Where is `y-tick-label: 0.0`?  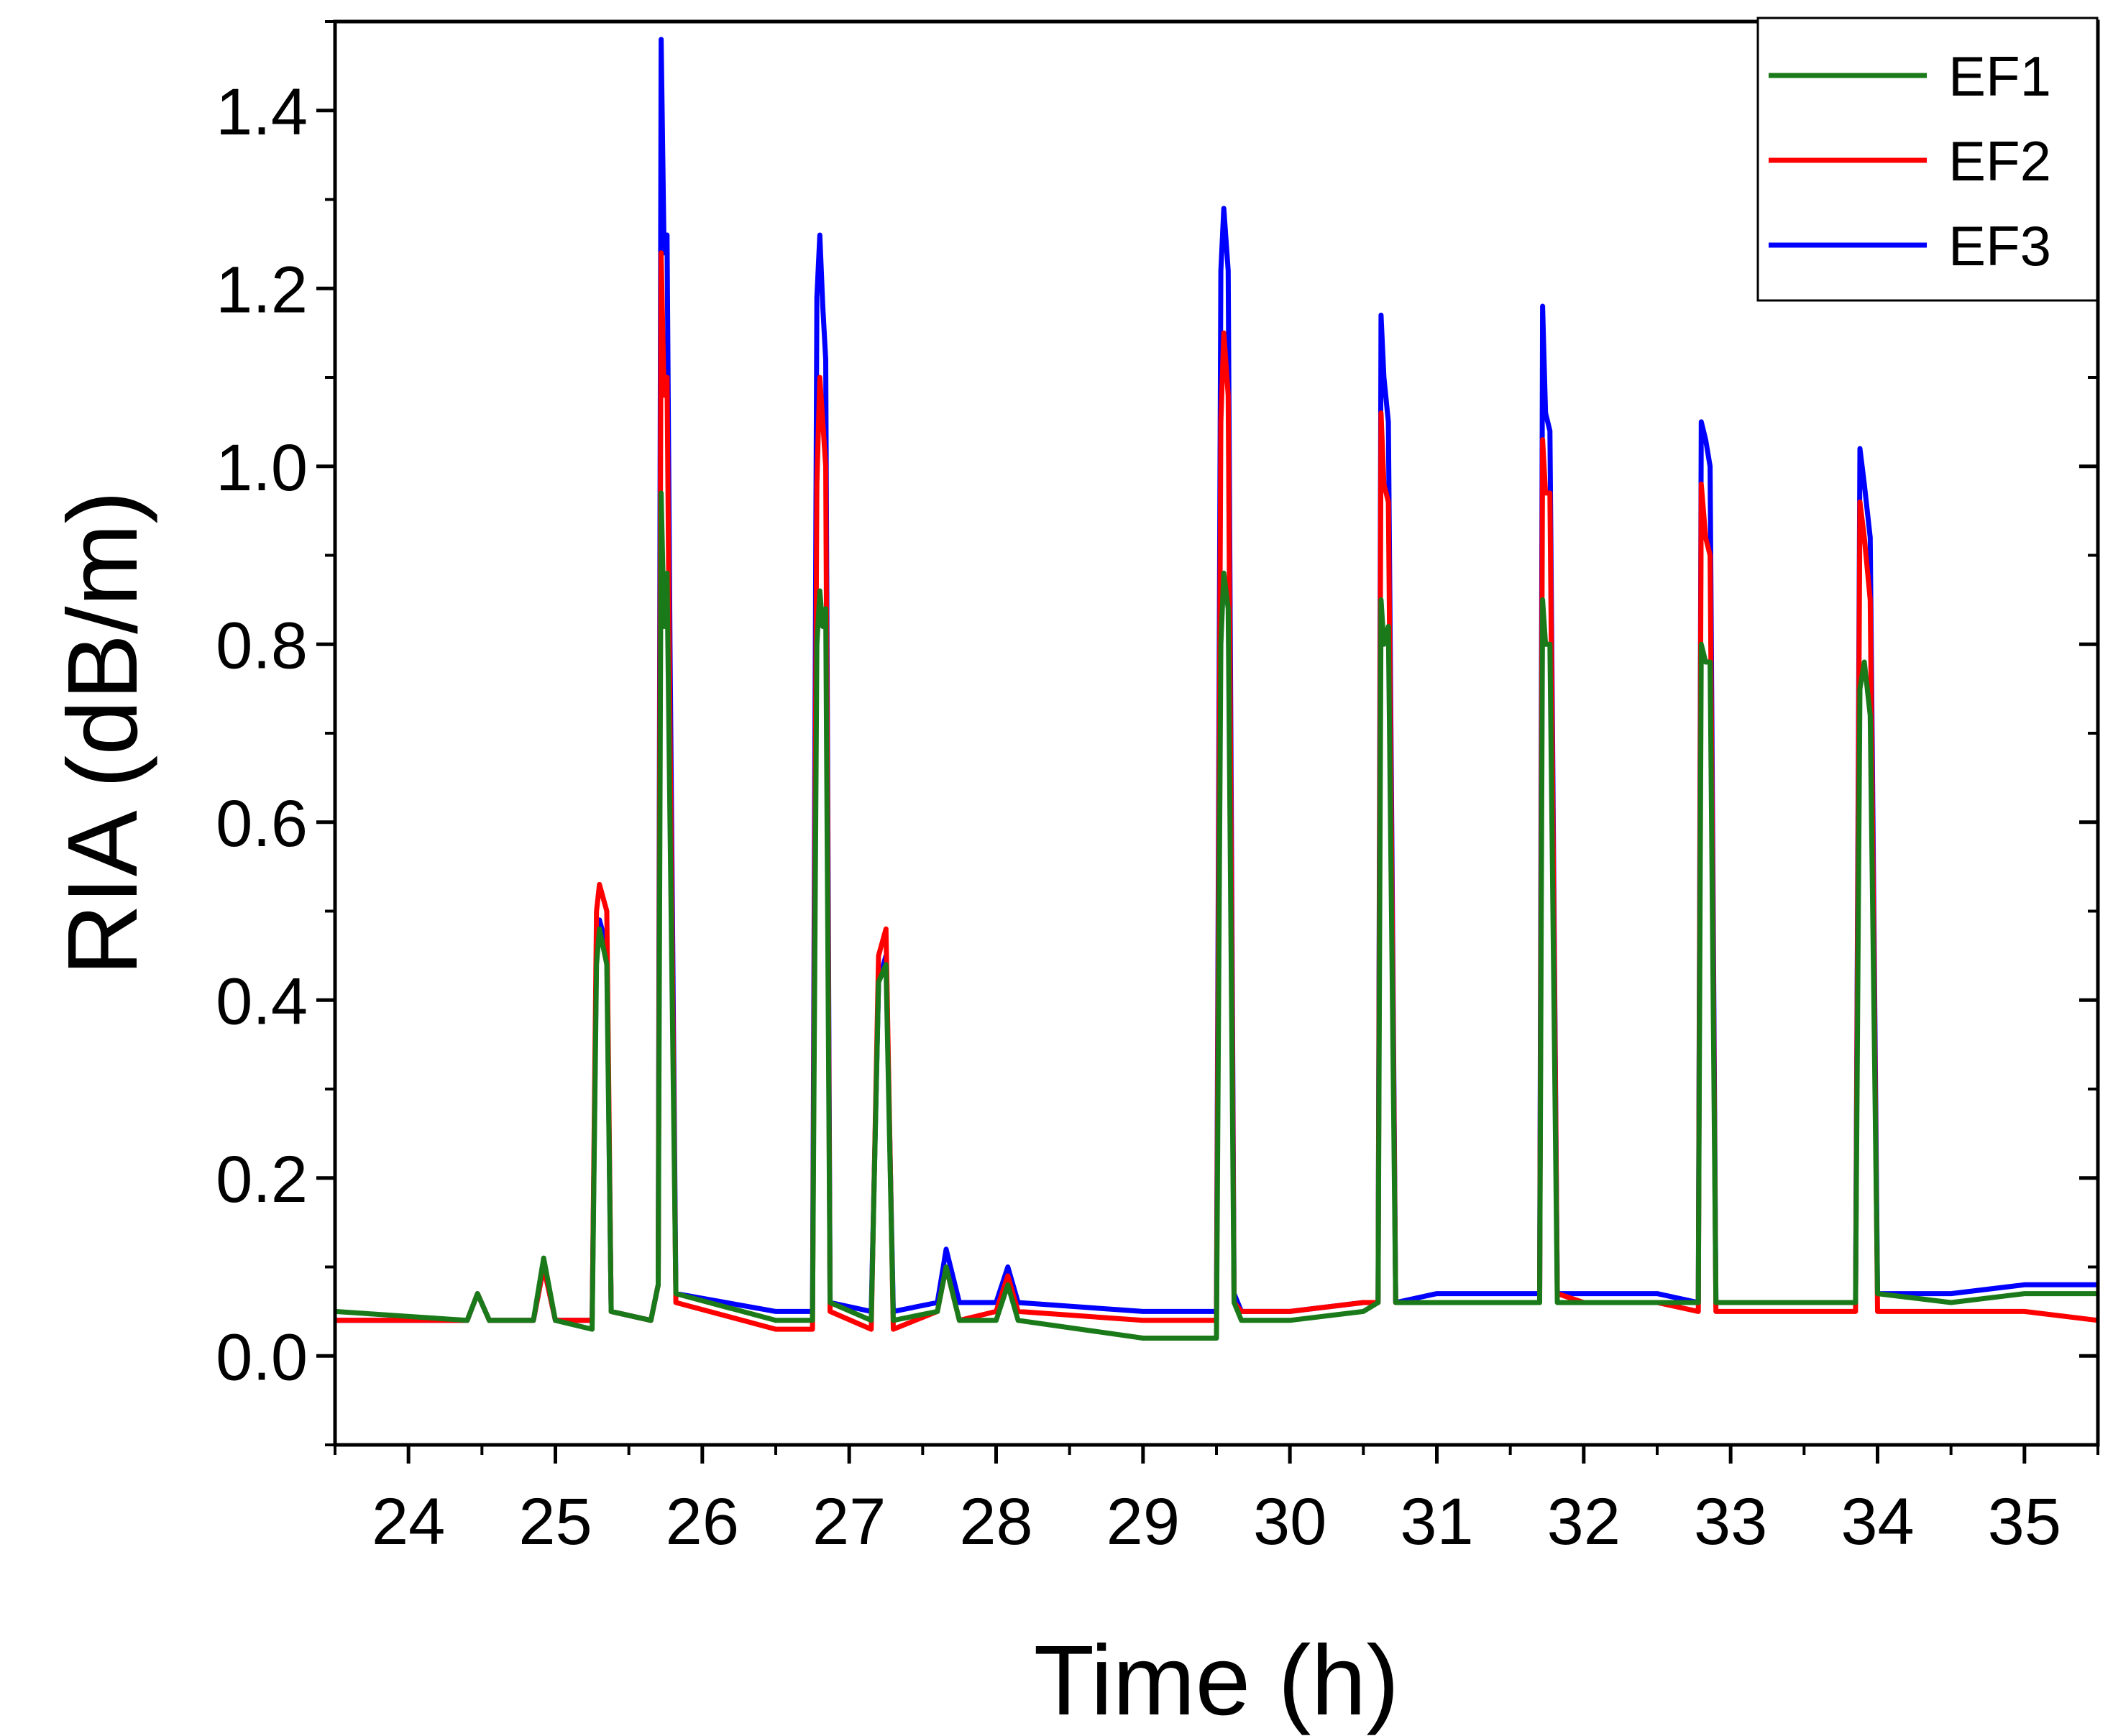 y-tick-label: 0.0 is located at coordinates (262, 1357).